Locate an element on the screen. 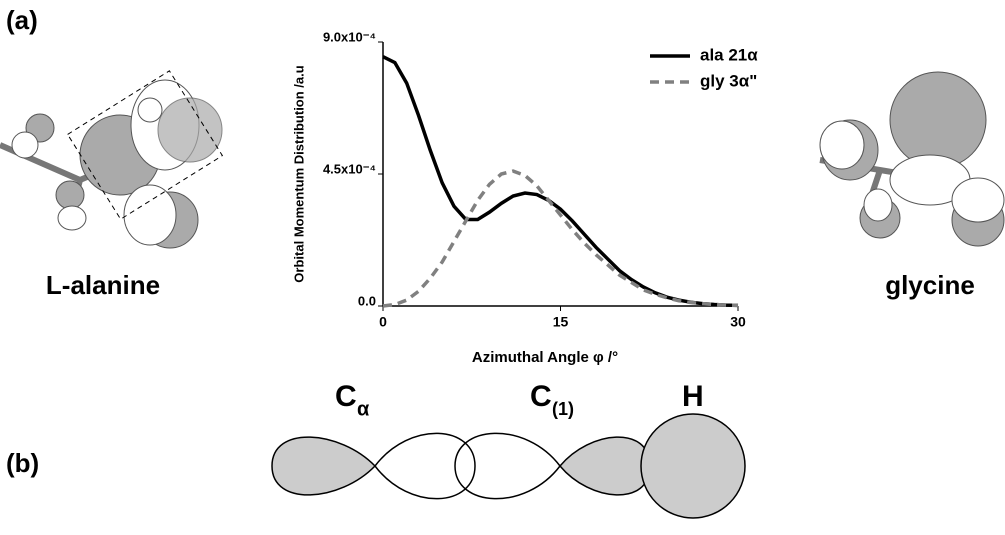 Image resolution: width=1005 pixels, height=535 pixels. molecule-label: glycine is located at coordinates (930, 285).